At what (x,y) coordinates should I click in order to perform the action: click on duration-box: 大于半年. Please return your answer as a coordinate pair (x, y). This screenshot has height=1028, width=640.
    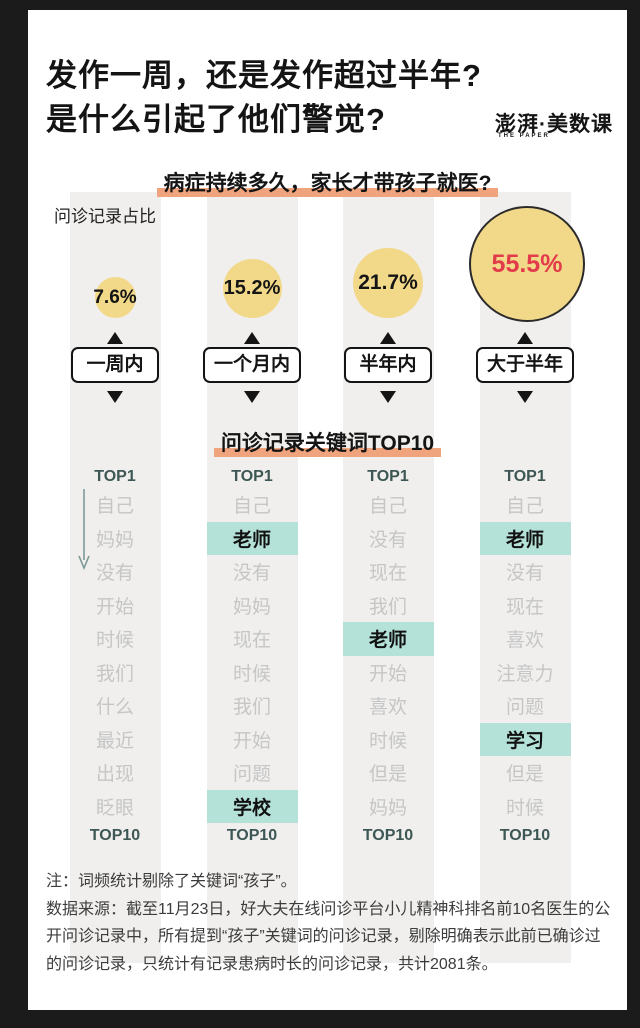
    Looking at the image, I should click on (525, 365).